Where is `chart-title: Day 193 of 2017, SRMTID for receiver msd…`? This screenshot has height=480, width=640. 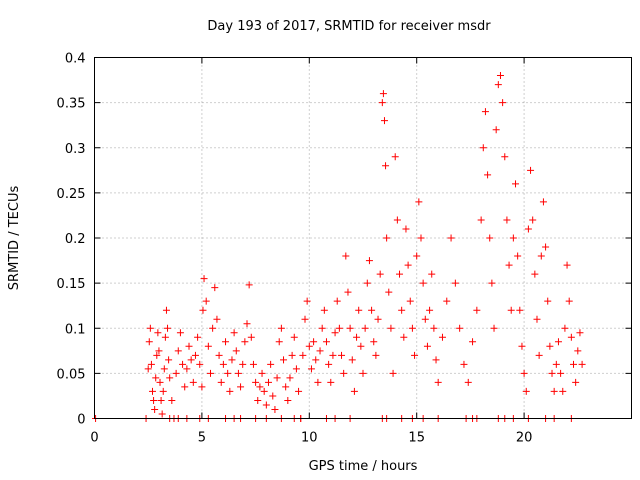 chart-title: Day 193 of 2017, SRMTID for receiver msd… is located at coordinates (349, 26).